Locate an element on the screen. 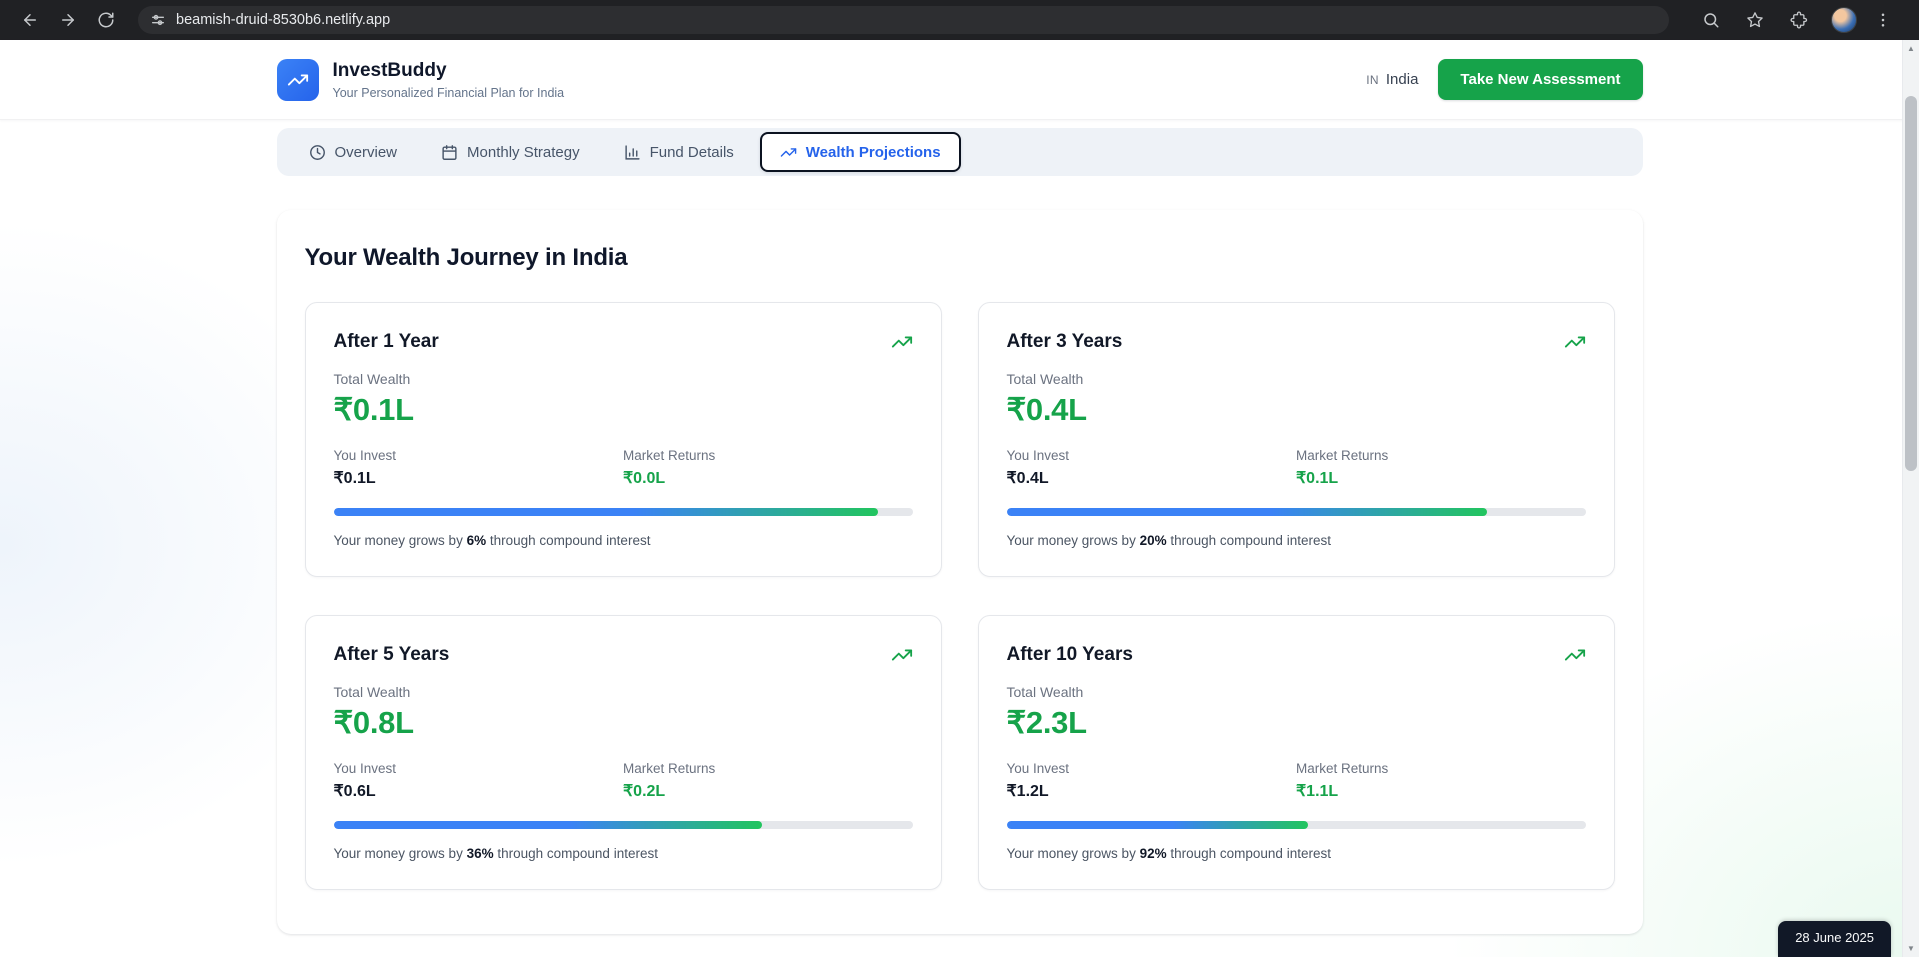 The width and height of the screenshot is (1919, 957). bookmark-star-icon is located at coordinates (1755, 20).